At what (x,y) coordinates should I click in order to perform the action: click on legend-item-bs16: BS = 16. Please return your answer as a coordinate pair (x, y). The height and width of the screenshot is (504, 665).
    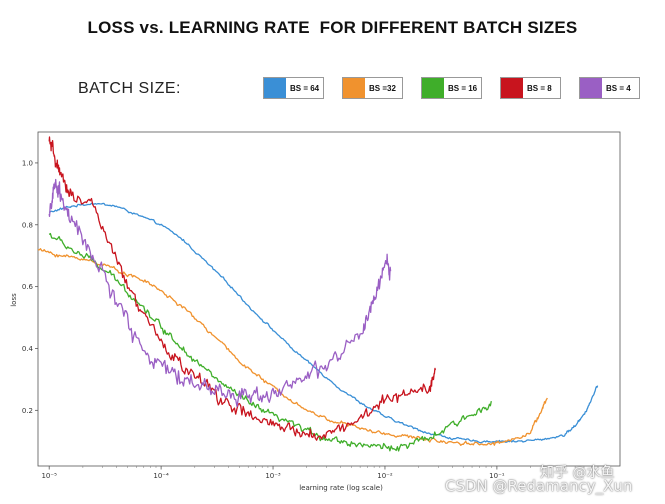
    Looking at the image, I should click on (451, 88).